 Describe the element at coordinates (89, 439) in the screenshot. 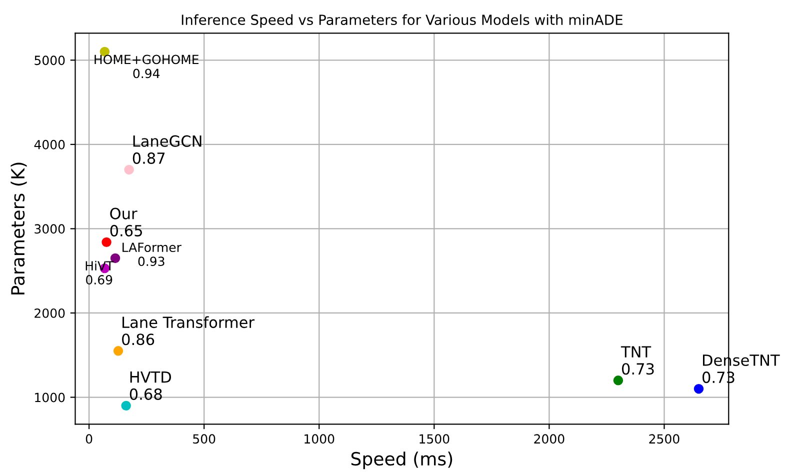

I see `x-tick-label: 0` at that location.